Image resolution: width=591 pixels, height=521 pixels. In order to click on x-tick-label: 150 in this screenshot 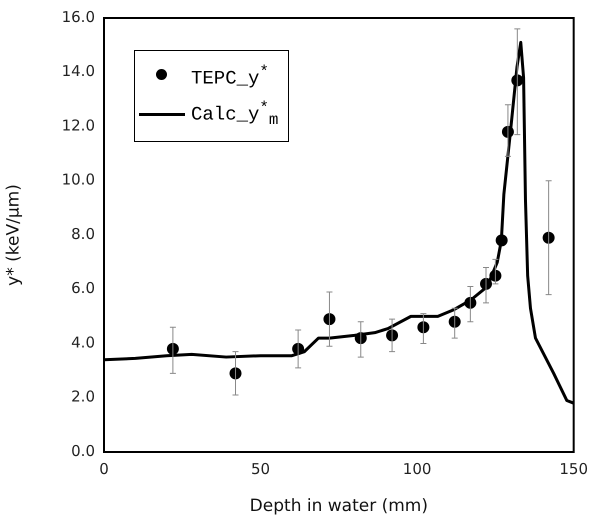, I will do `click(573, 469)`.